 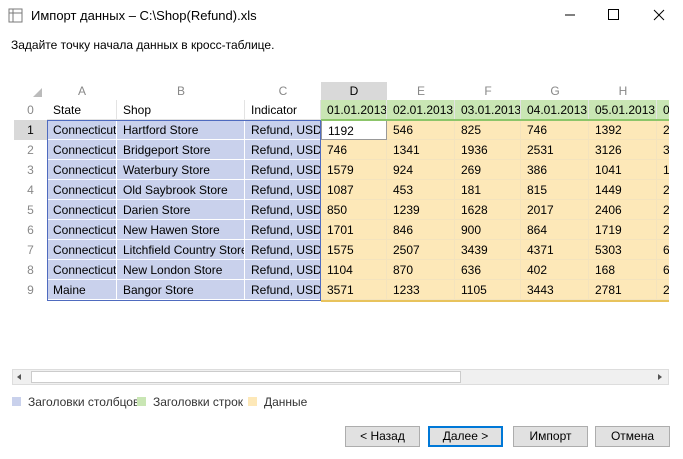 I want to click on data-cell: 269, so click(x=488, y=170).